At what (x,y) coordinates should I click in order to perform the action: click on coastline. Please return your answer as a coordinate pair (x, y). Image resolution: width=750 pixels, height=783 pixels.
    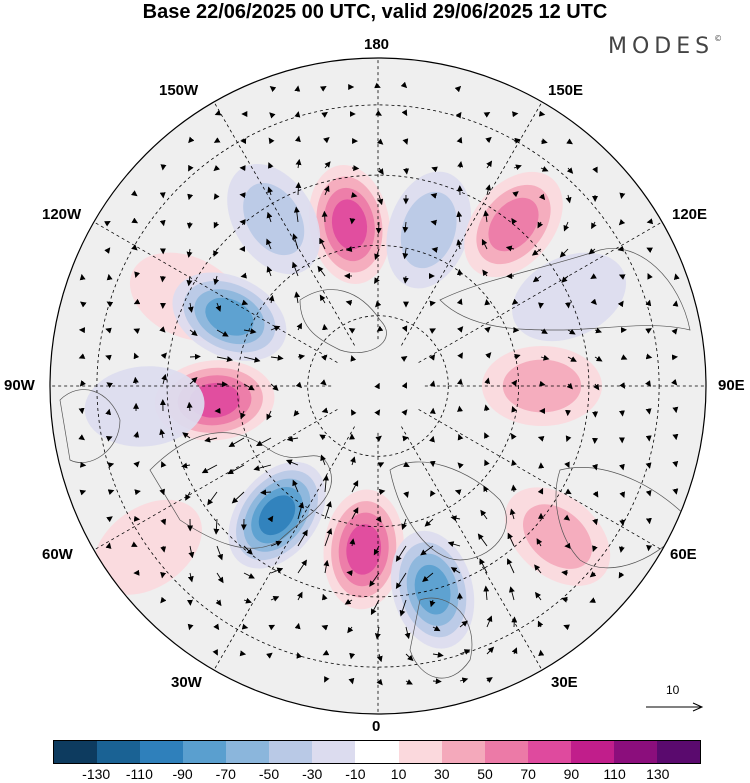
    Looking at the image, I should click on (343, 321).